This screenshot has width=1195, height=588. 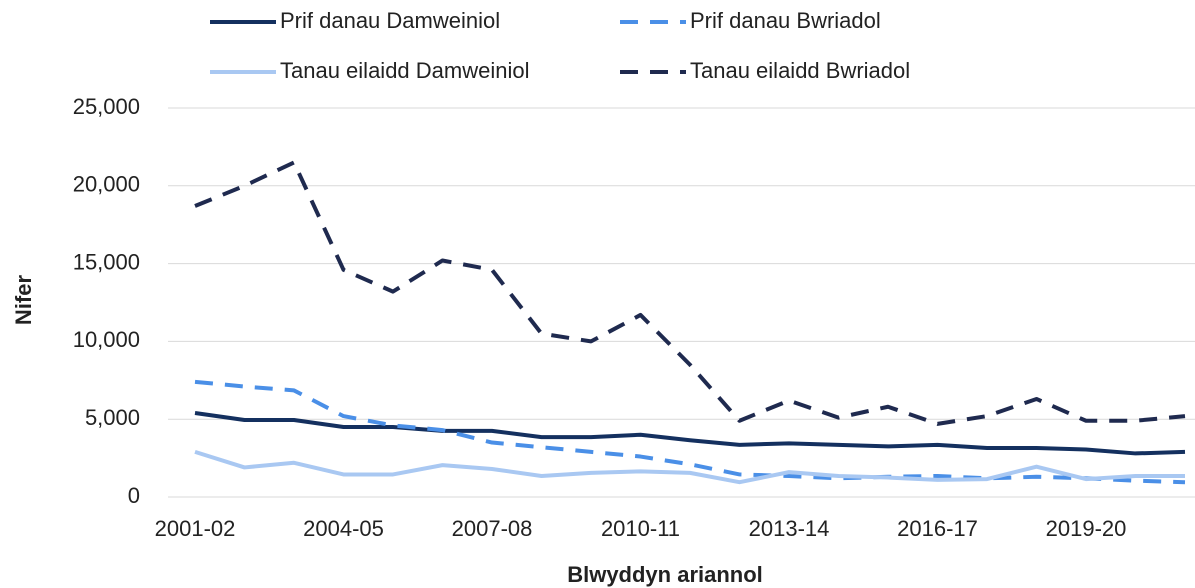 I want to click on x-tick-label: 2019-20, so click(x=1086, y=528).